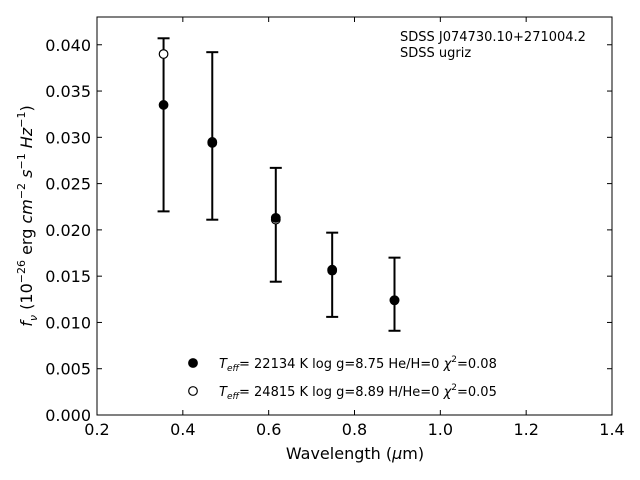  Describe the element at coordinates (358, 392) in the screenshot. I see `legend-label: Teff= 24815 K log g=8.89 H/He=0 χ2=0.05` at that location.